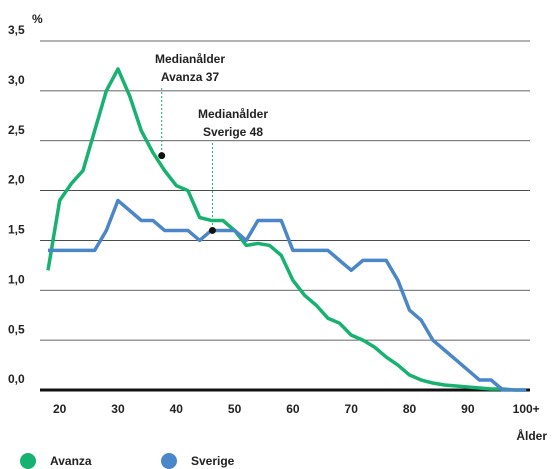 The image size is (553, 469). Describe the element at coordinates (16, 80) in the screenshot. I see `y-tick-label: 3,0` at that location.